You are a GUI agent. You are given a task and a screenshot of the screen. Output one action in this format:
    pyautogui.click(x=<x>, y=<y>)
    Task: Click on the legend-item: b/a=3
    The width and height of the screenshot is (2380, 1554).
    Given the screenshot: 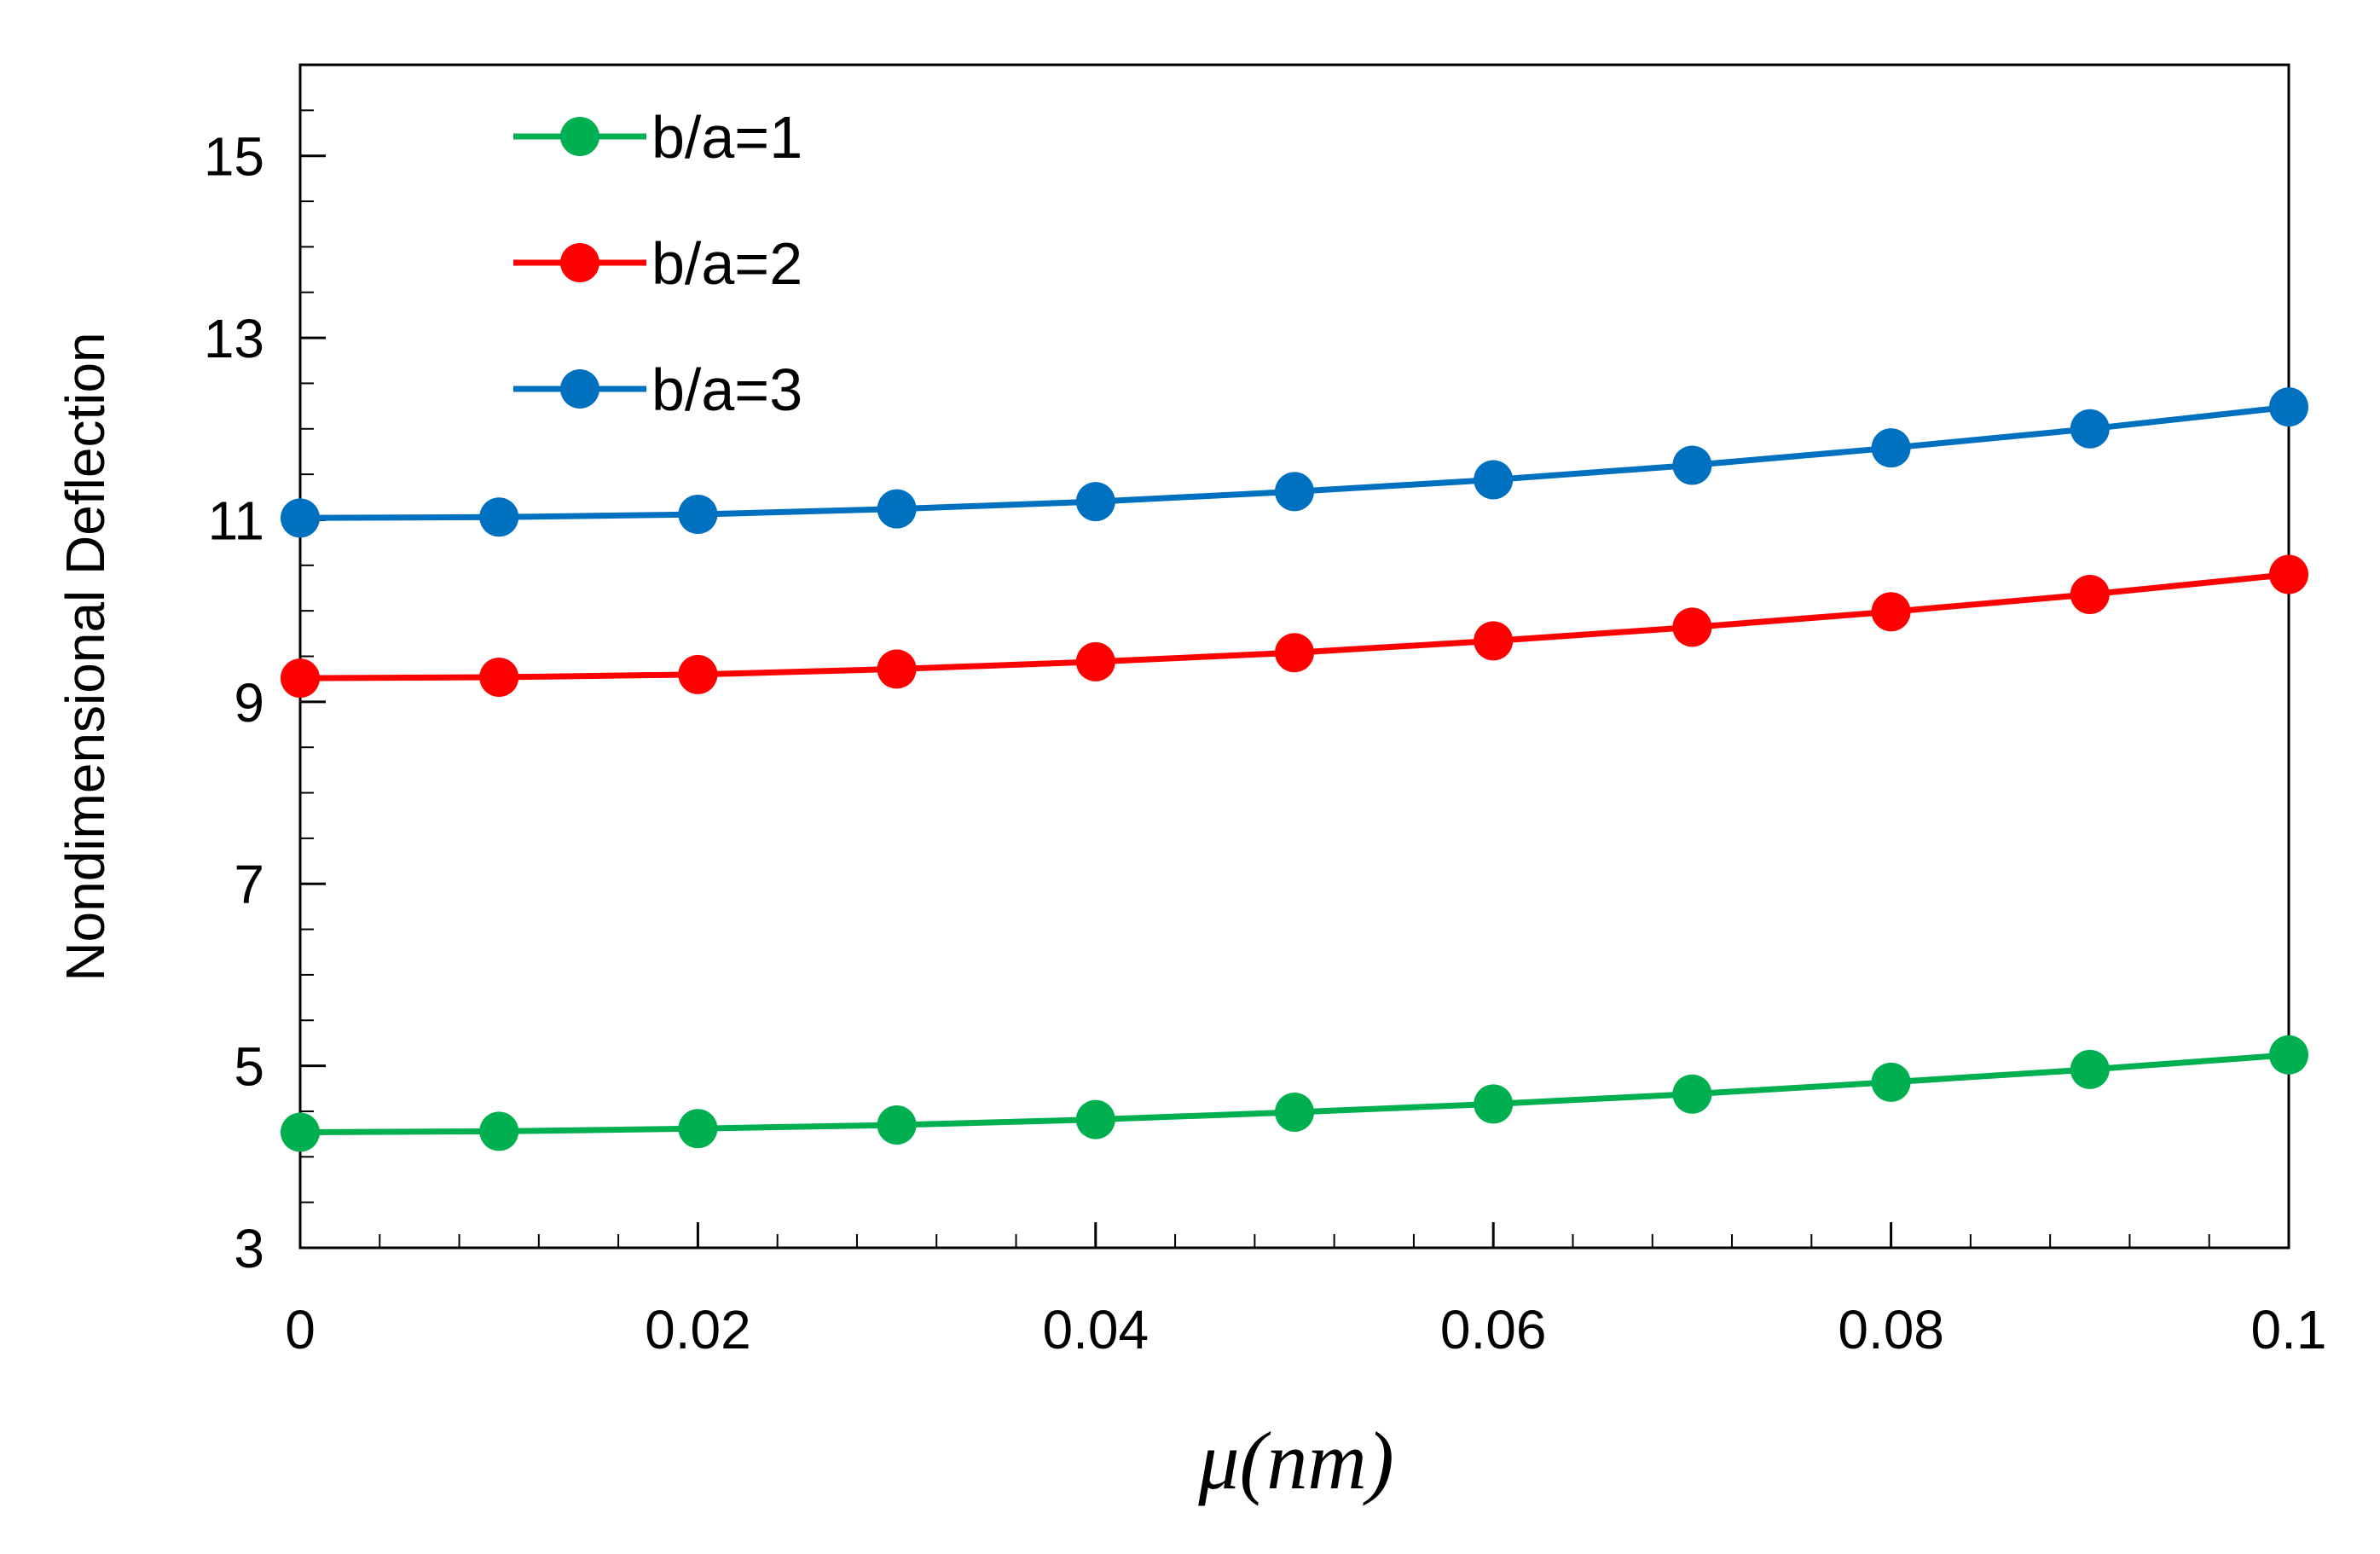 What is the action you would take?
    pyautogui.click(x=657, y=390)
    